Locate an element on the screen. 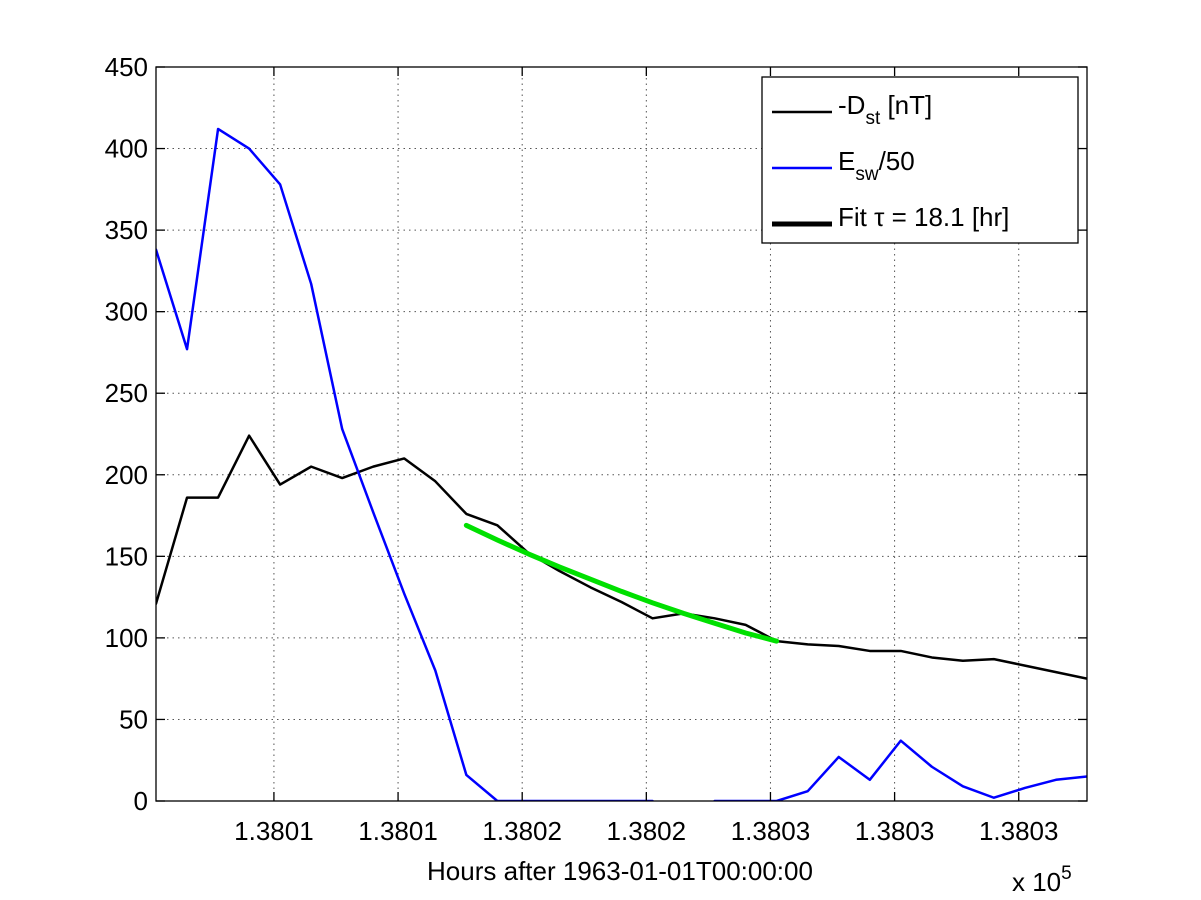 The height and width of the screenshot is (900, 1201). legend-entry-main: E is located at coordinates (846, 161).